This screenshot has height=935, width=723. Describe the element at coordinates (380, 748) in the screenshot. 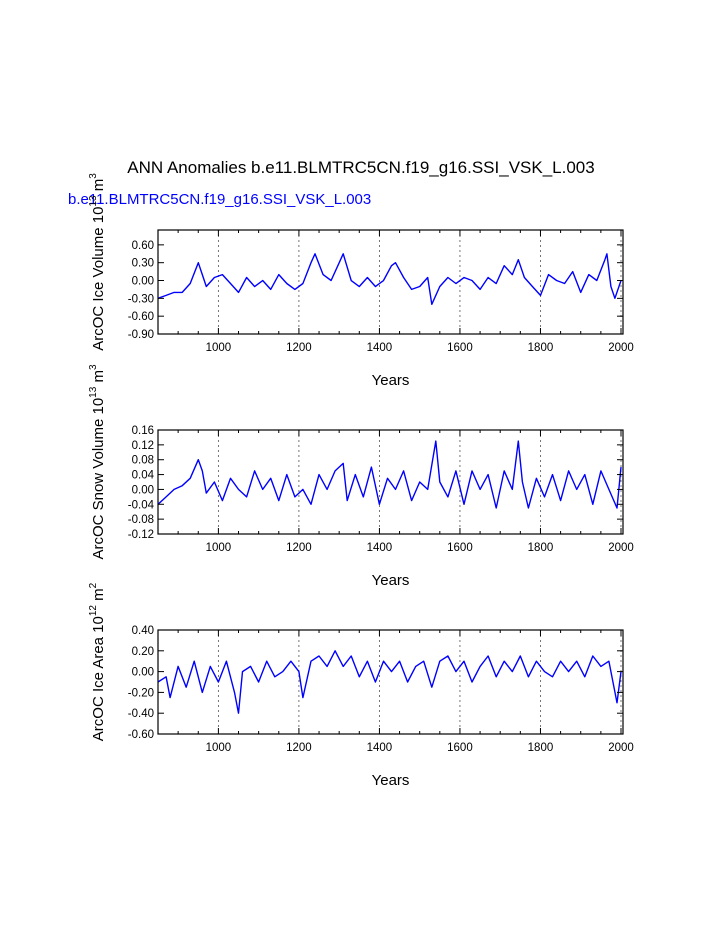

I see `ice-area-xtick-label: 1400` at that location.